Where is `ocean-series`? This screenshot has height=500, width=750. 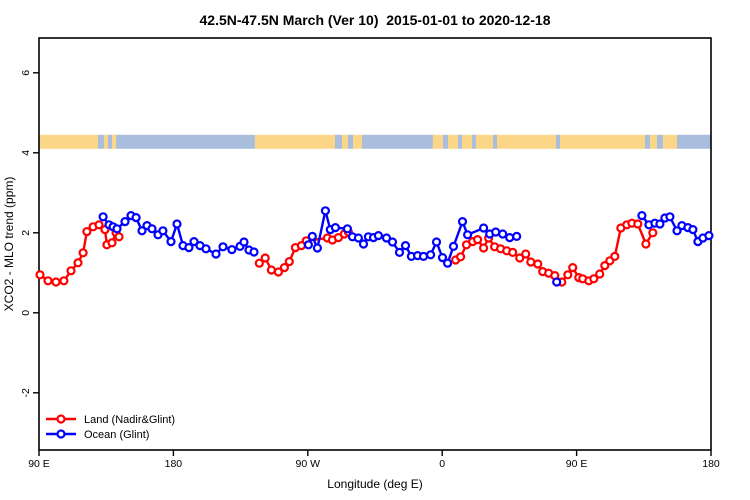 ocean-series is located at coordinates (406, 246).